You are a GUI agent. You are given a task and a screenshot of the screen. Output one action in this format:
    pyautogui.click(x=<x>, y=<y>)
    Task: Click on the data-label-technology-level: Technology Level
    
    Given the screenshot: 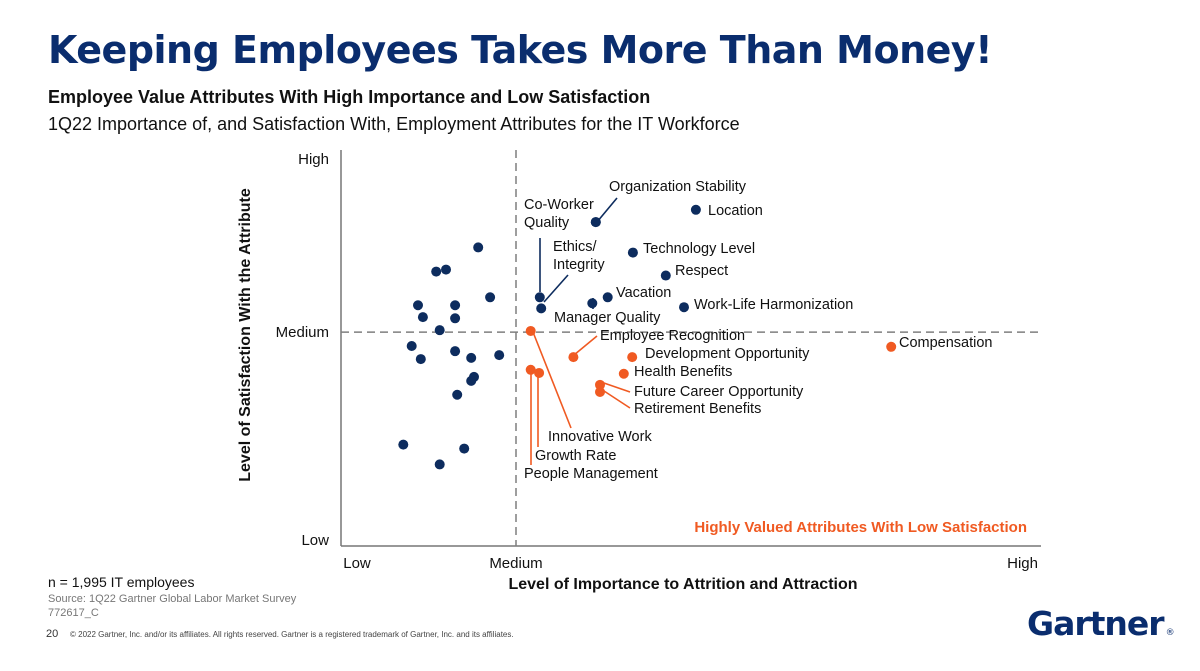 What is the action you would take?
    pyautogui.click(x=699, y=249)
    